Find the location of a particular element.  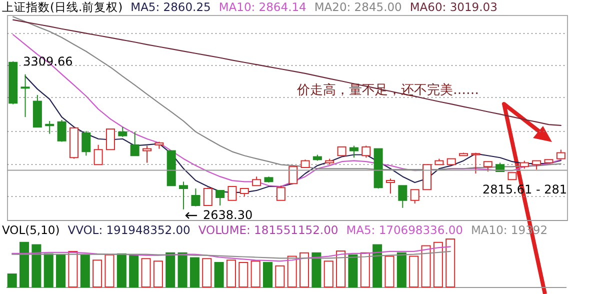

text: VOLUME: 181551152.00 is located at coordinates (268, 230).